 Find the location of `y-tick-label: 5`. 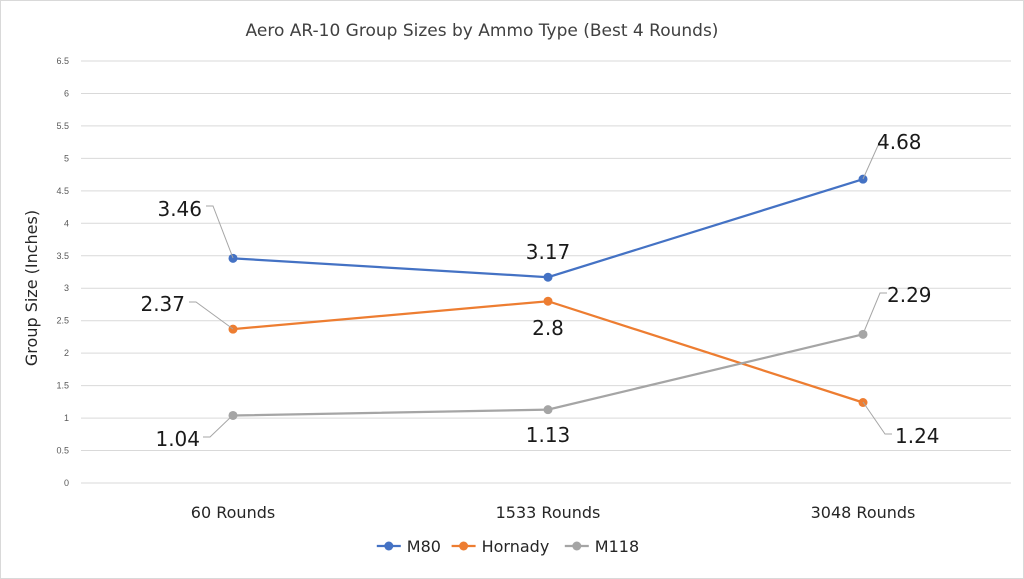

y-tick-label: 5 is located at coordinates (66, 158).